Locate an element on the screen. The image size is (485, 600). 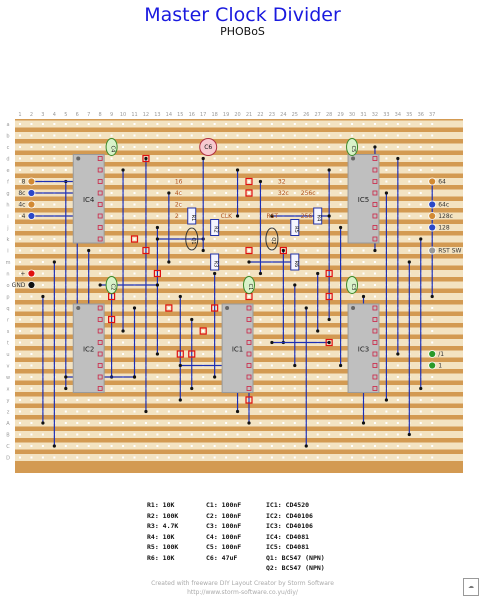
column-number: 26 is located at coordinates (306, 115).